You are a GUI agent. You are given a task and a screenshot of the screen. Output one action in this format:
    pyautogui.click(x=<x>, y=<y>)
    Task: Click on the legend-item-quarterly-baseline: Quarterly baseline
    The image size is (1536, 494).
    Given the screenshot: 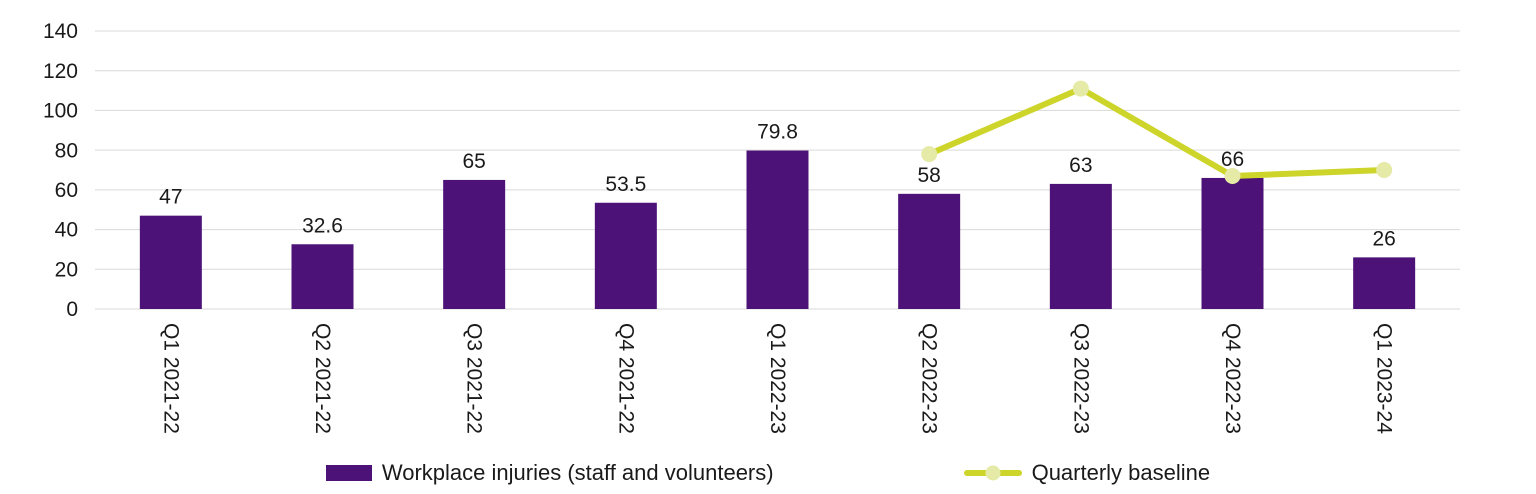 What is the action you would take?
    pyautogui.click(x=1087, y=473)
    